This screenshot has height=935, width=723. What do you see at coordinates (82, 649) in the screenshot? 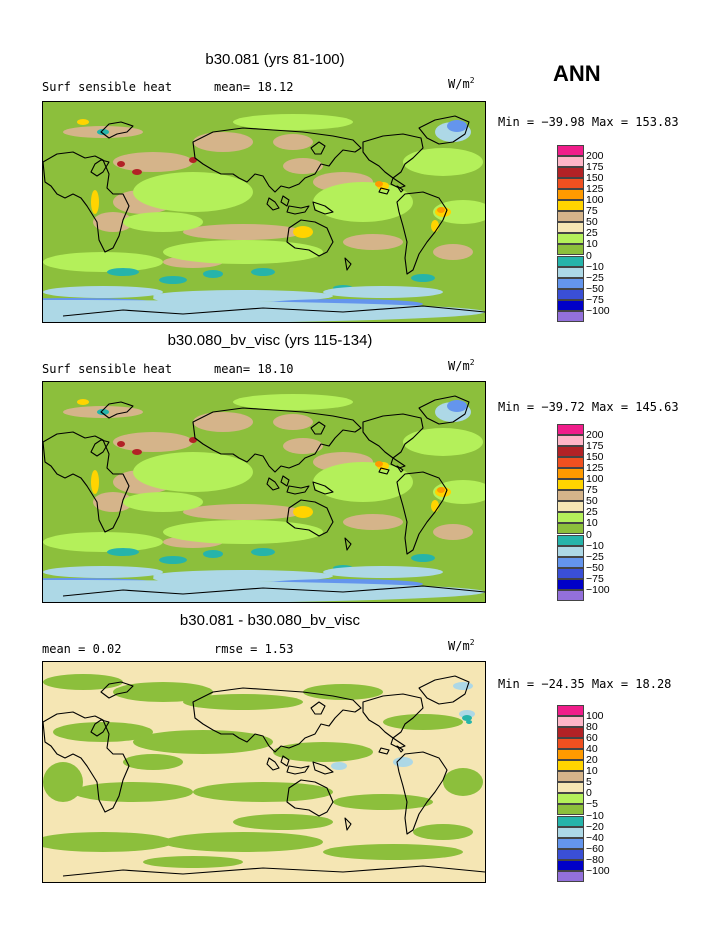
I see `diff-mean-label: mean = 0.02` at bounding box center [82, 649].